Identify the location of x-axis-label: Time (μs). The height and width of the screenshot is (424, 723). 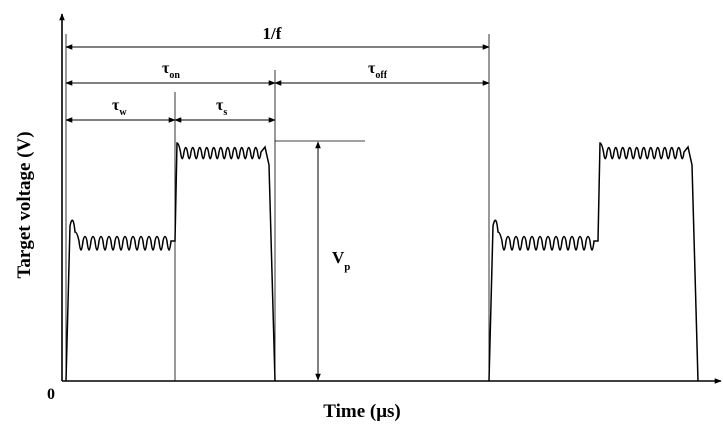
(361, 411).